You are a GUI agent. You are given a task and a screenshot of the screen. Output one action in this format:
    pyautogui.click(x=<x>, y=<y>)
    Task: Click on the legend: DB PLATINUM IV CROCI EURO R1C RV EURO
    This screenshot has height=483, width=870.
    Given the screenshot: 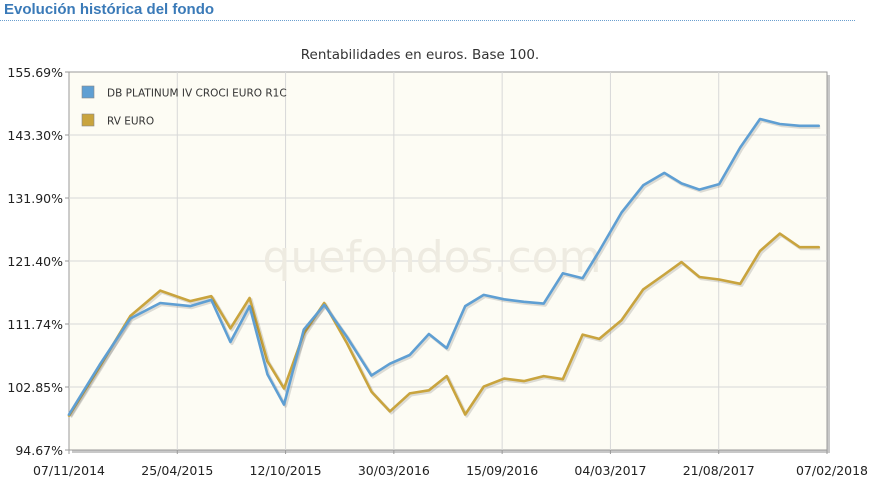 What is the action you would take?
    pyautogui.click(x=184, y=106)
    